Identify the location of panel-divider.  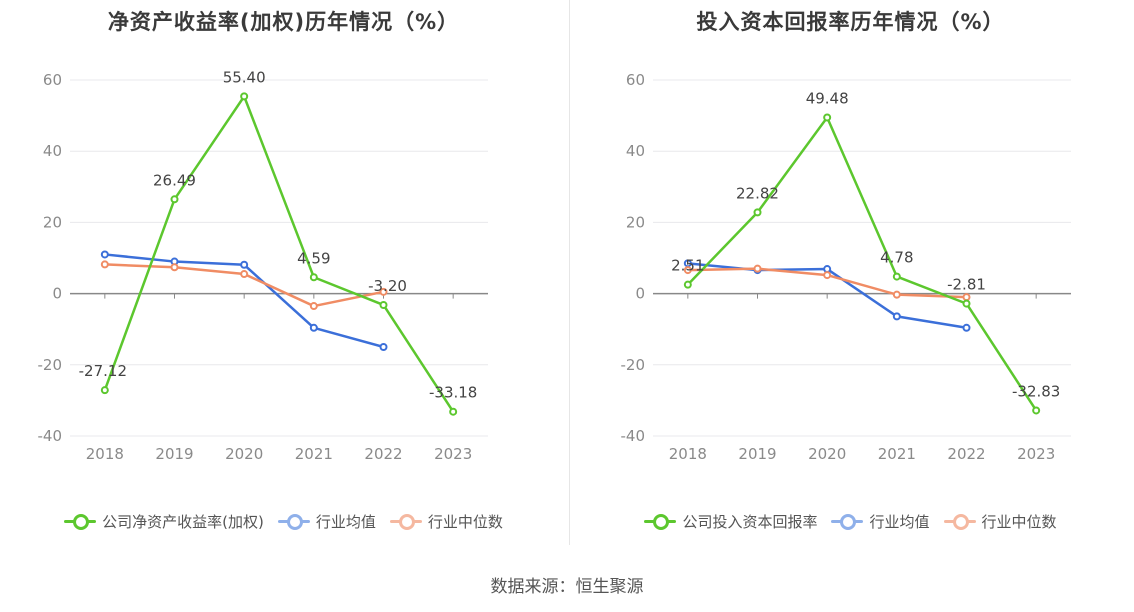
(569, 272).